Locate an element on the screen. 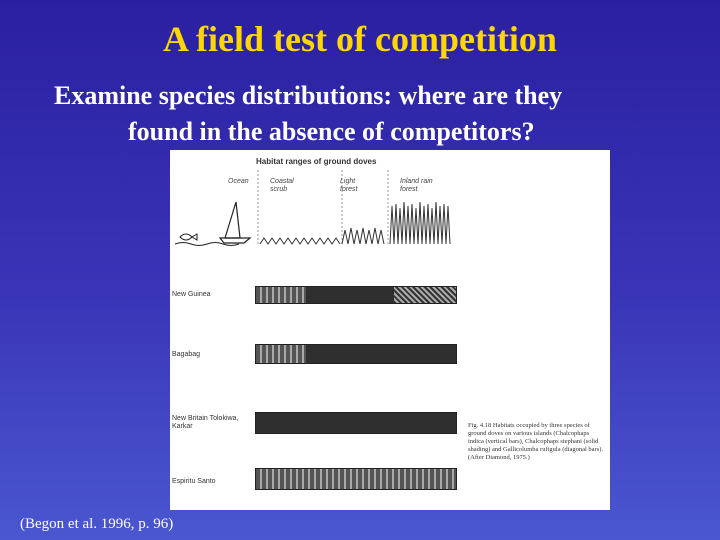  island-label-espiritu-santo: Espiritu Santo is located at coordinates (194, 481).